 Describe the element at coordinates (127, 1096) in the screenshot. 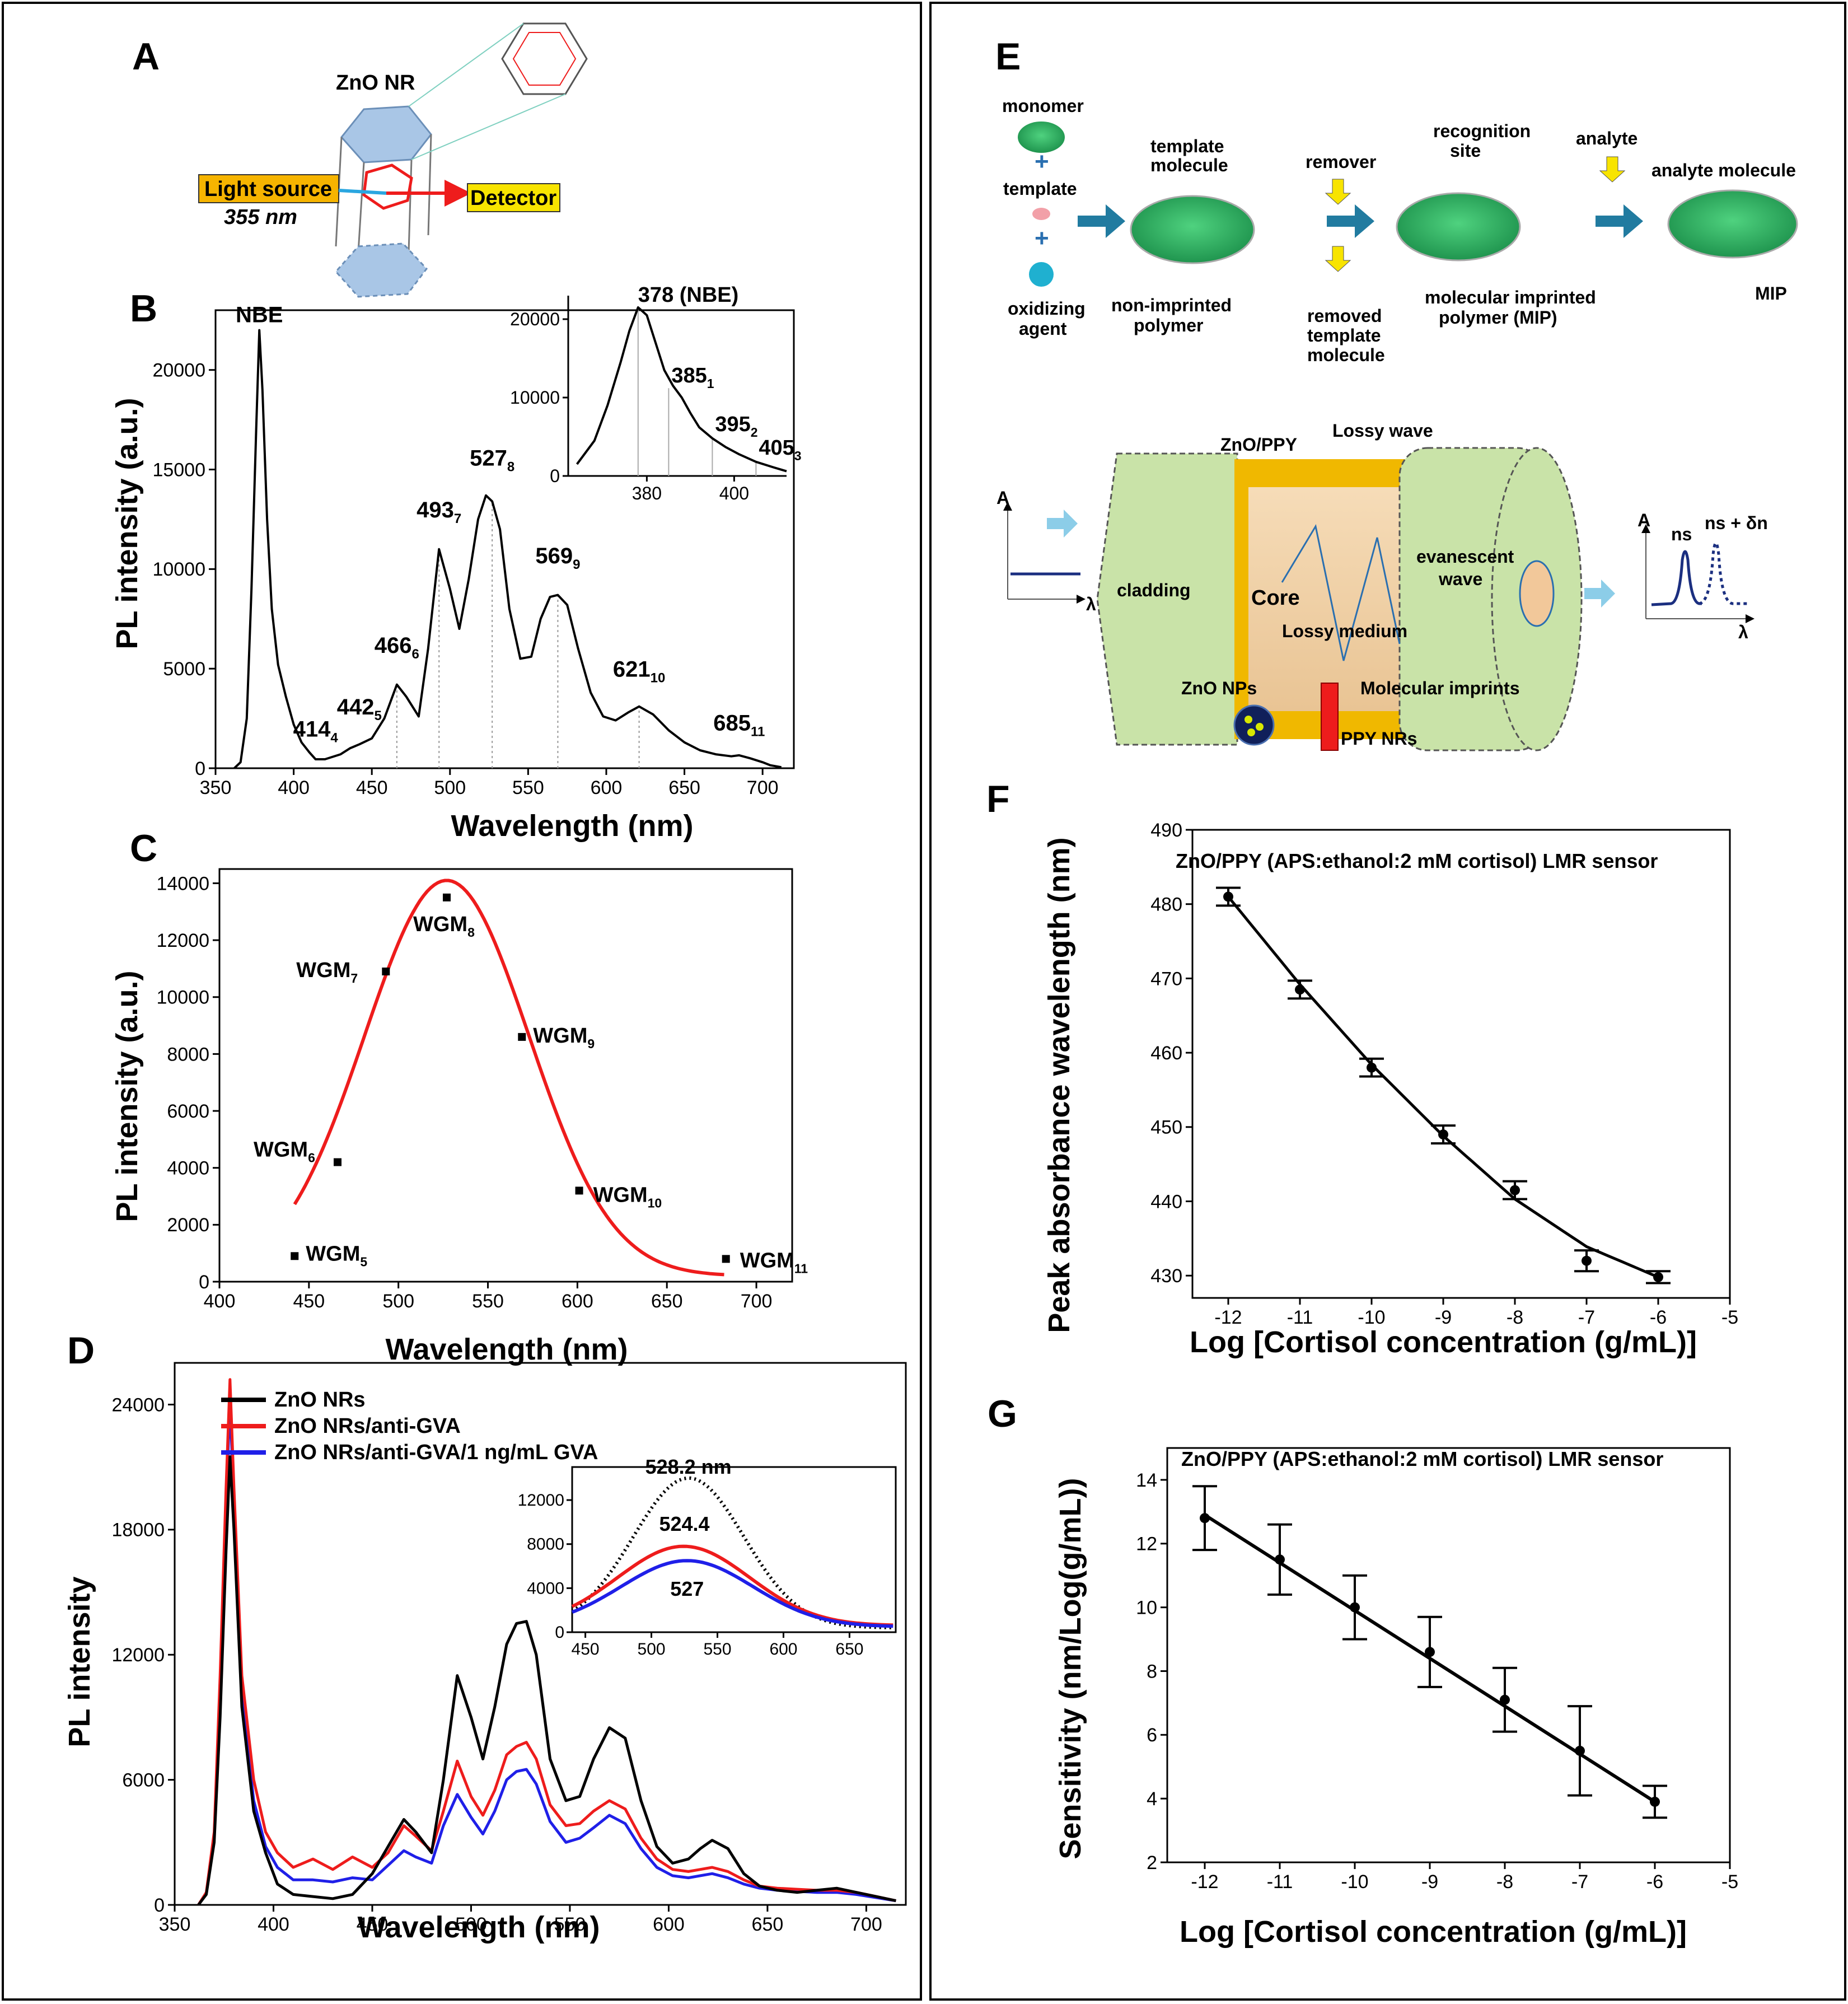

I see `c-ylabel: PL intensity (a.u.)` at that location.